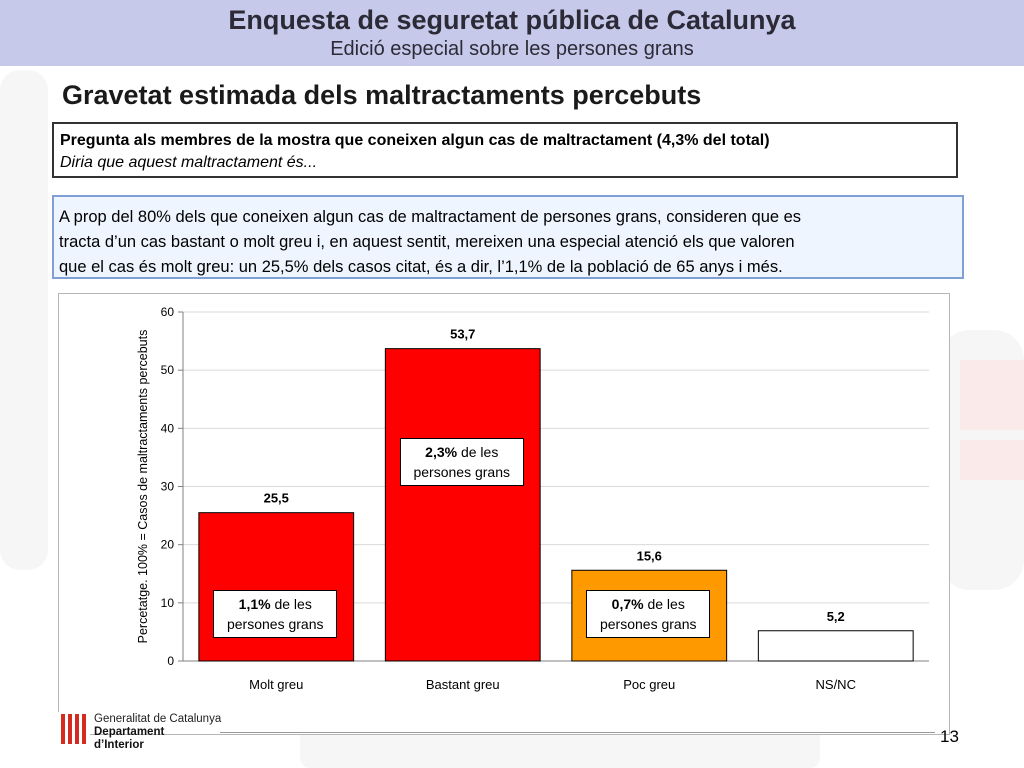 The width and height of the screenshot is (1024, 768). I want to click on generalitat-logo-icon, so click(74, 729).